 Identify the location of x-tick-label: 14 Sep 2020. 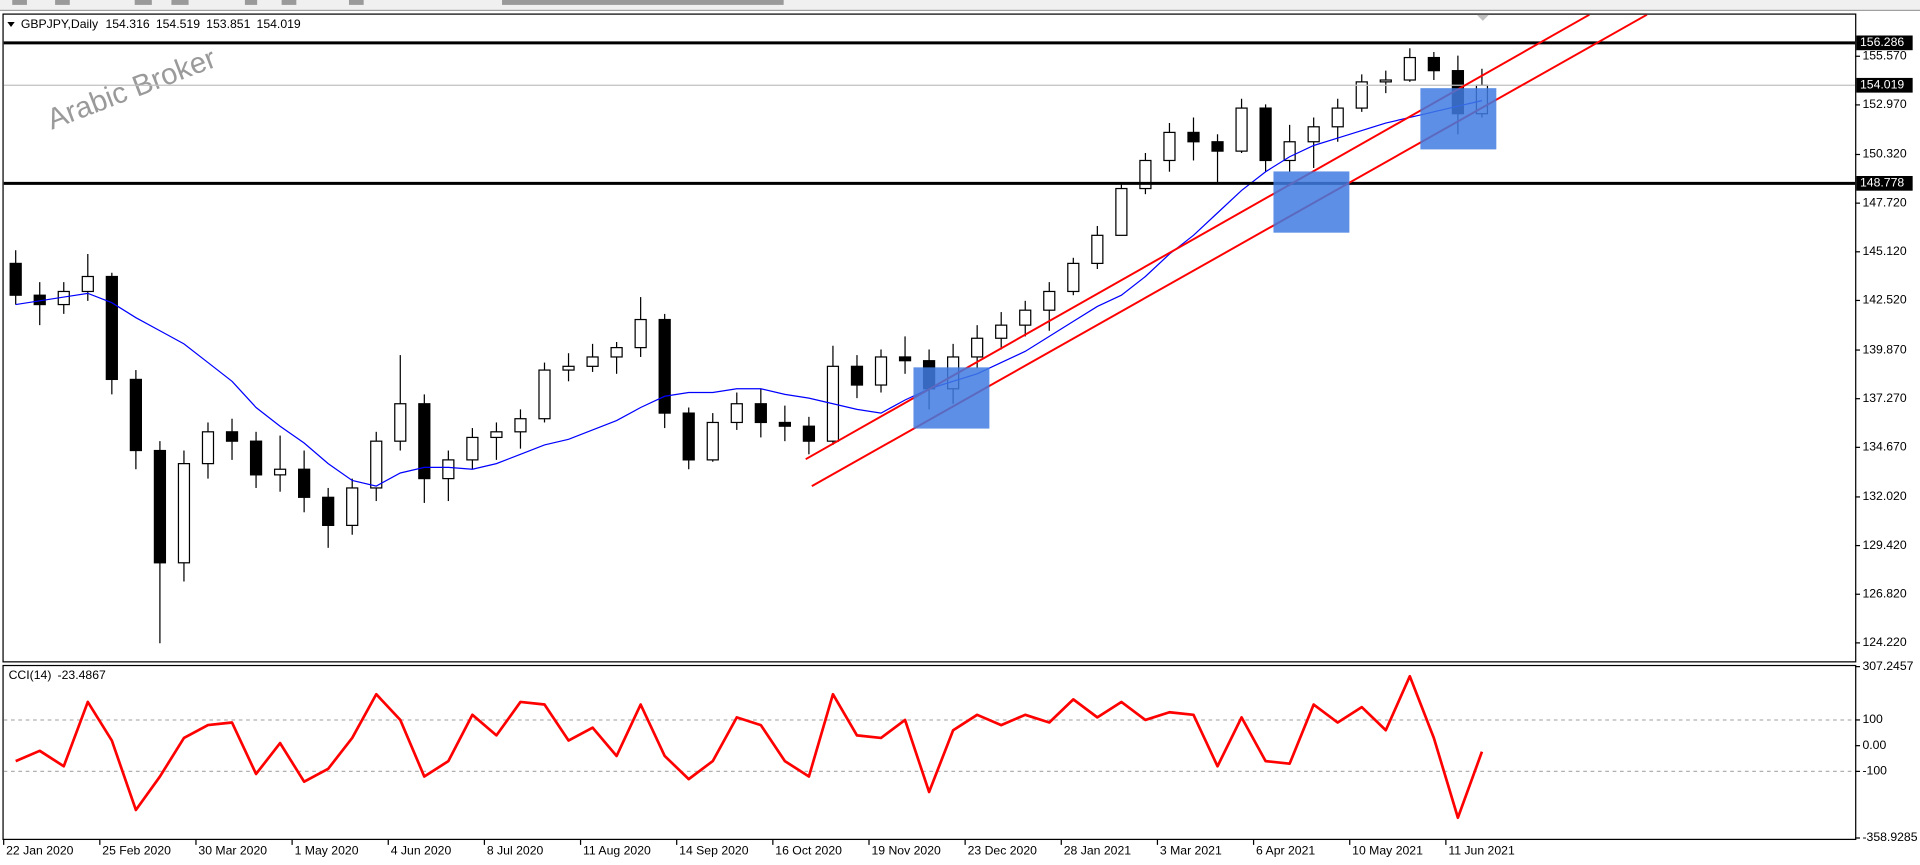
(714, 850).